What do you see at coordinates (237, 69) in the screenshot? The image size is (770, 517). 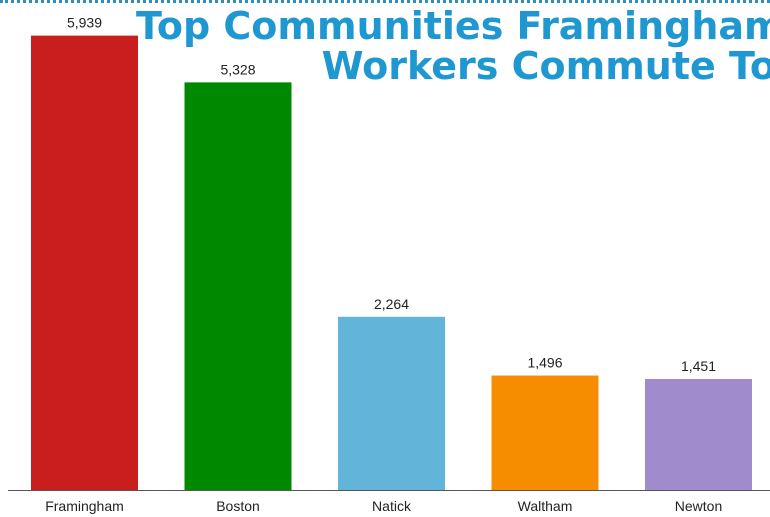 I see `value-label-boston: 5,328` at bounding box center [237, 69].